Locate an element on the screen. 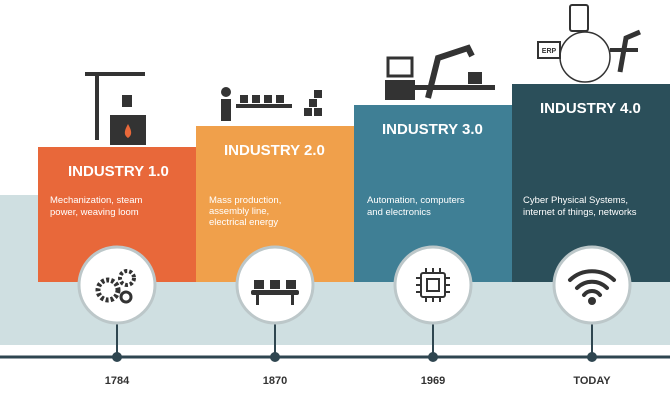 This screenshot has width=670, height=403. stage-description: Cyber Physical Systems, is located at coordinates (575, 200).